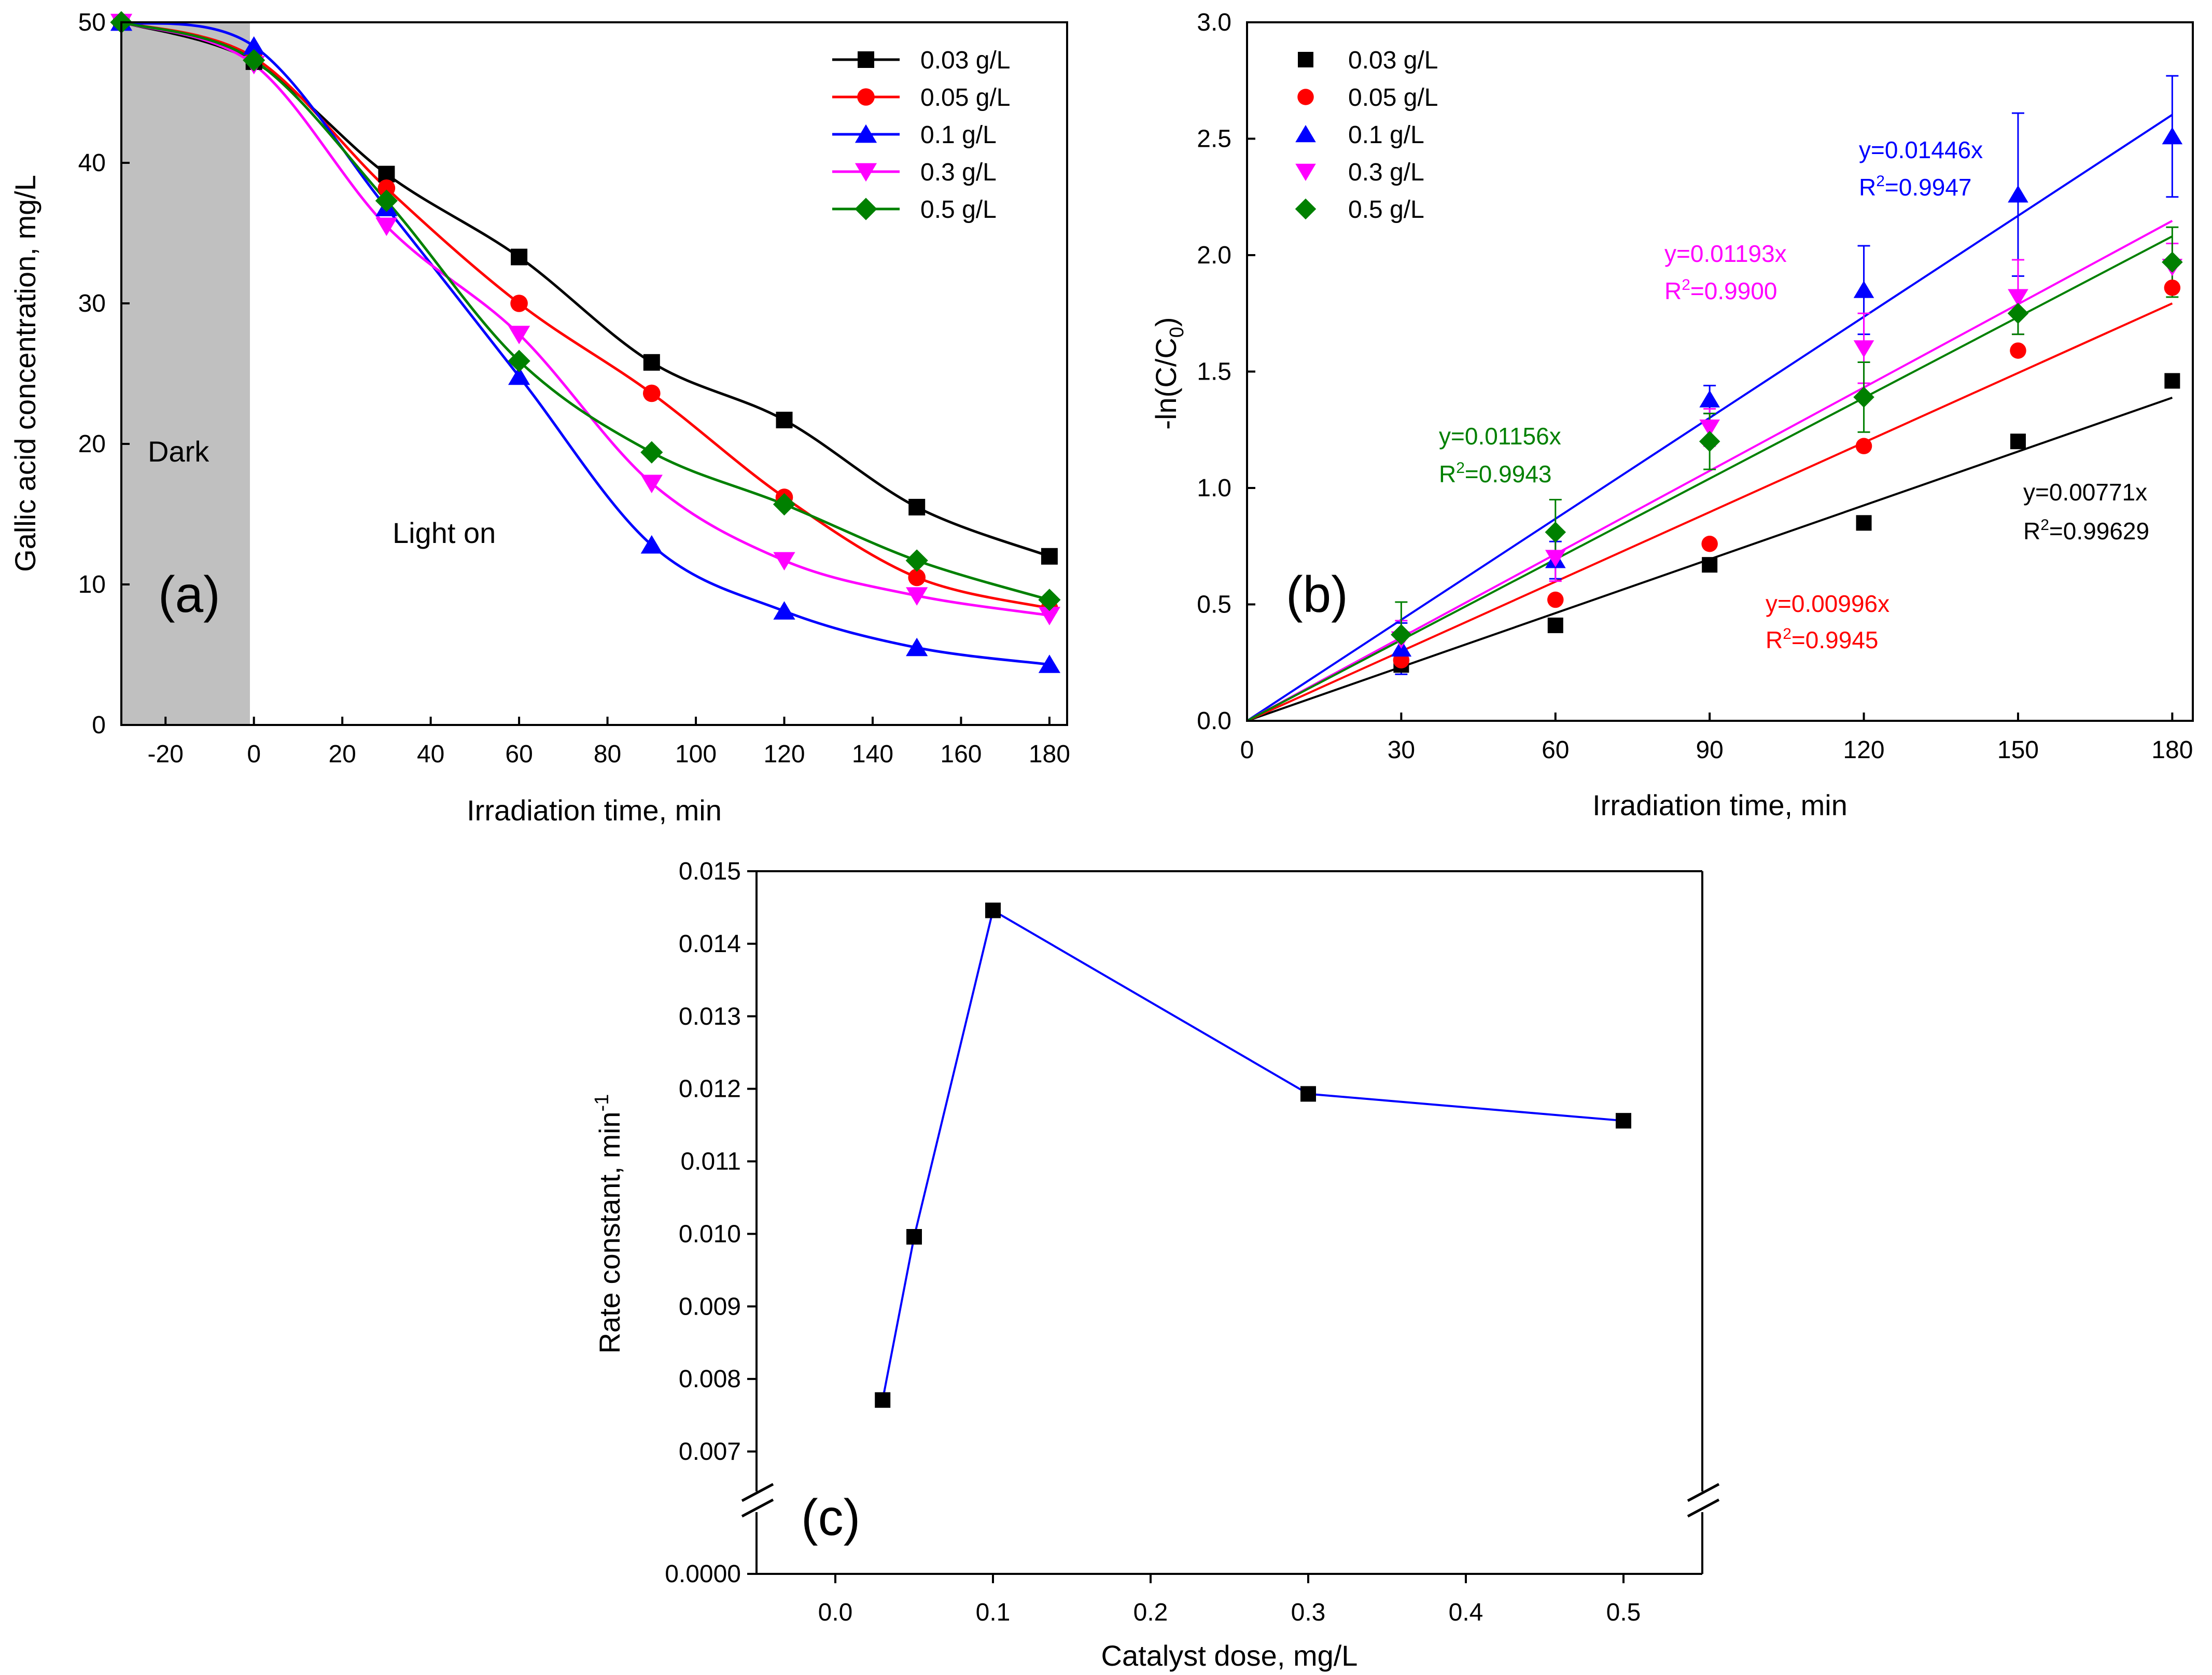 The width and height of the screenshot is (2212, 1675). What do you see at coordinates (1393, 60) in the screenshot?
I see `legend-label-b: 0.03 g/L` at bounding box center [1393, 60].